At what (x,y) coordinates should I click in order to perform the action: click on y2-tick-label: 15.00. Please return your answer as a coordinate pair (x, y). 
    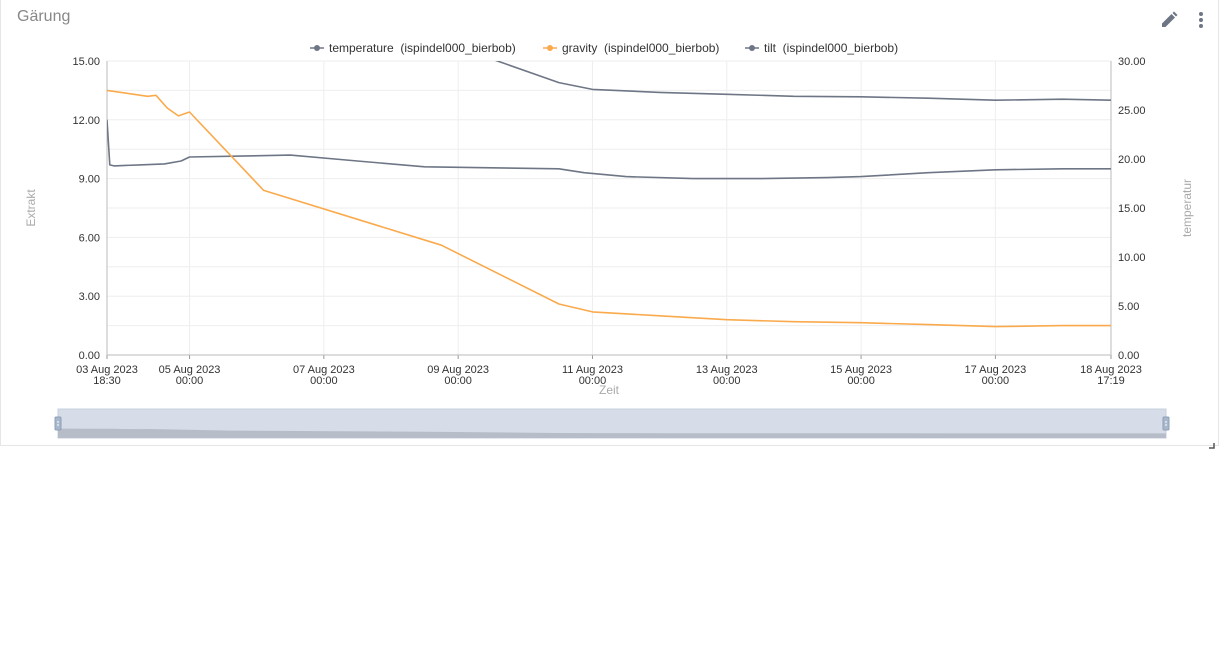
    Looking at the image, I should click on (1132, 209).